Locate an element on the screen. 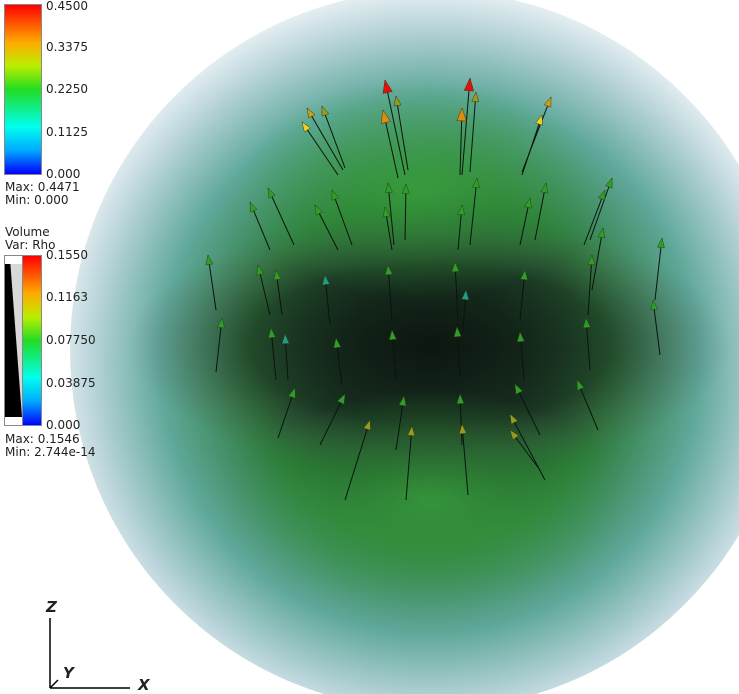 Image resolution: width=739 pixels, height=694 pixels. volume-min: Min: 2.744e-14 is located at coordinates (50, 452).